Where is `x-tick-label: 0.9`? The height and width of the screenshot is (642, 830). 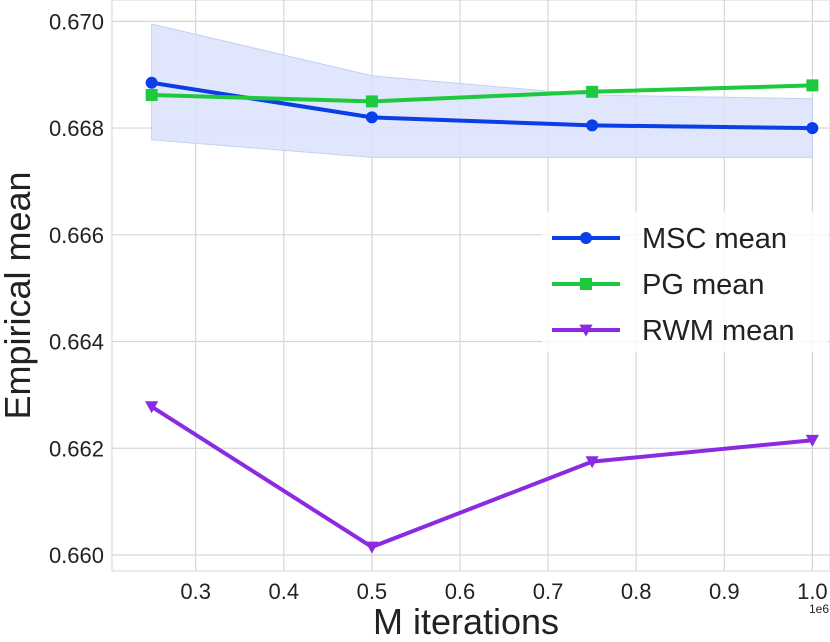 x-tick-label: 0.9 is located at coordinates (724, 591).